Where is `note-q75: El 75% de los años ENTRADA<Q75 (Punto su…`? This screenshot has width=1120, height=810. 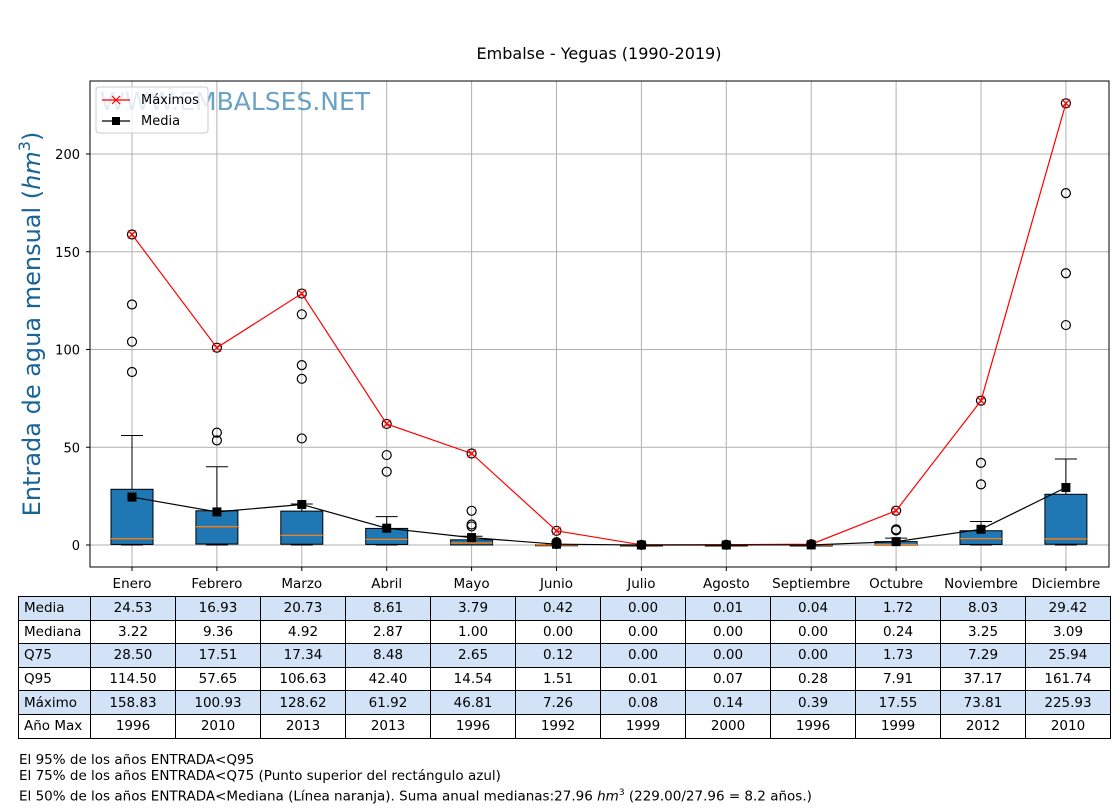
note-q75: El 75% de los años ENTRADA<Q75 (Punto su… is located at coordinates (260, 776).